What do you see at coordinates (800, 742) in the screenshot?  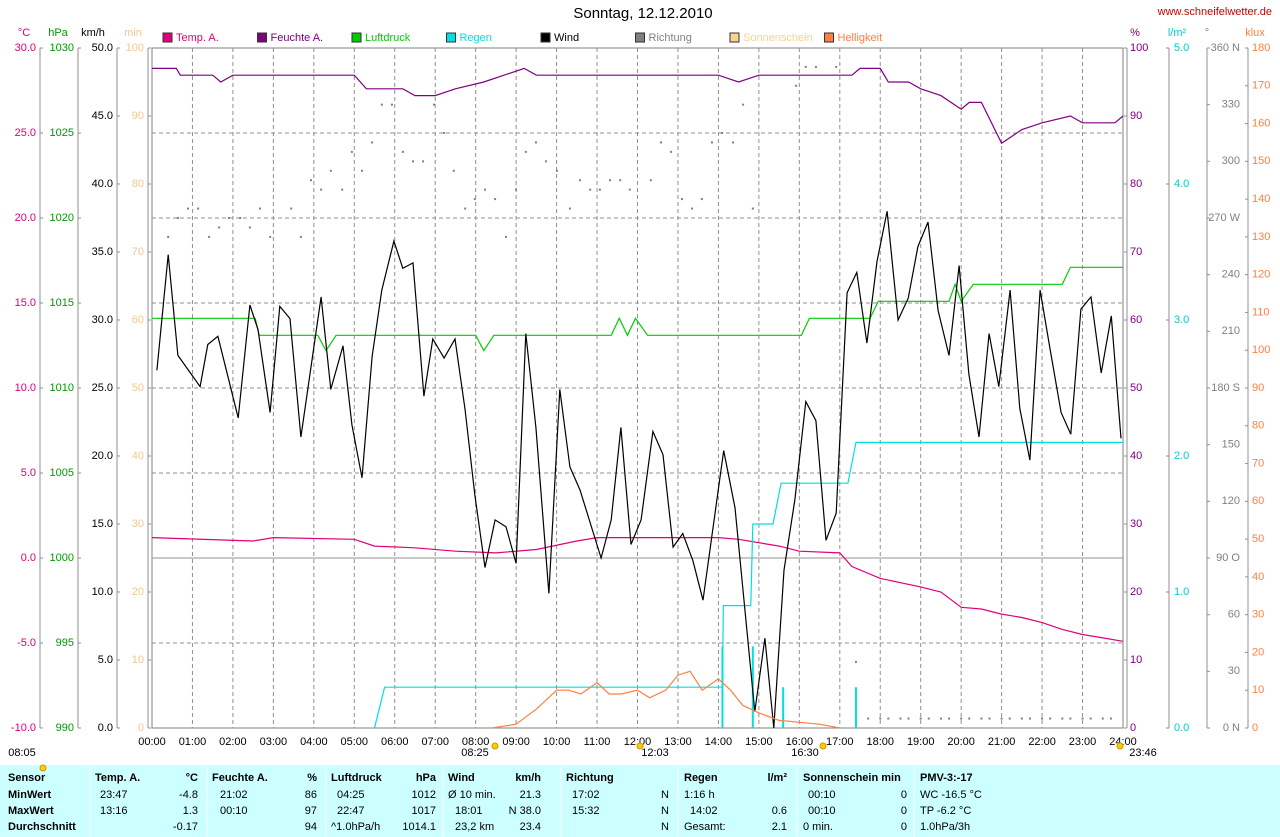 I see `x-tick-label: 16:00` at bounding box center [800, 742].